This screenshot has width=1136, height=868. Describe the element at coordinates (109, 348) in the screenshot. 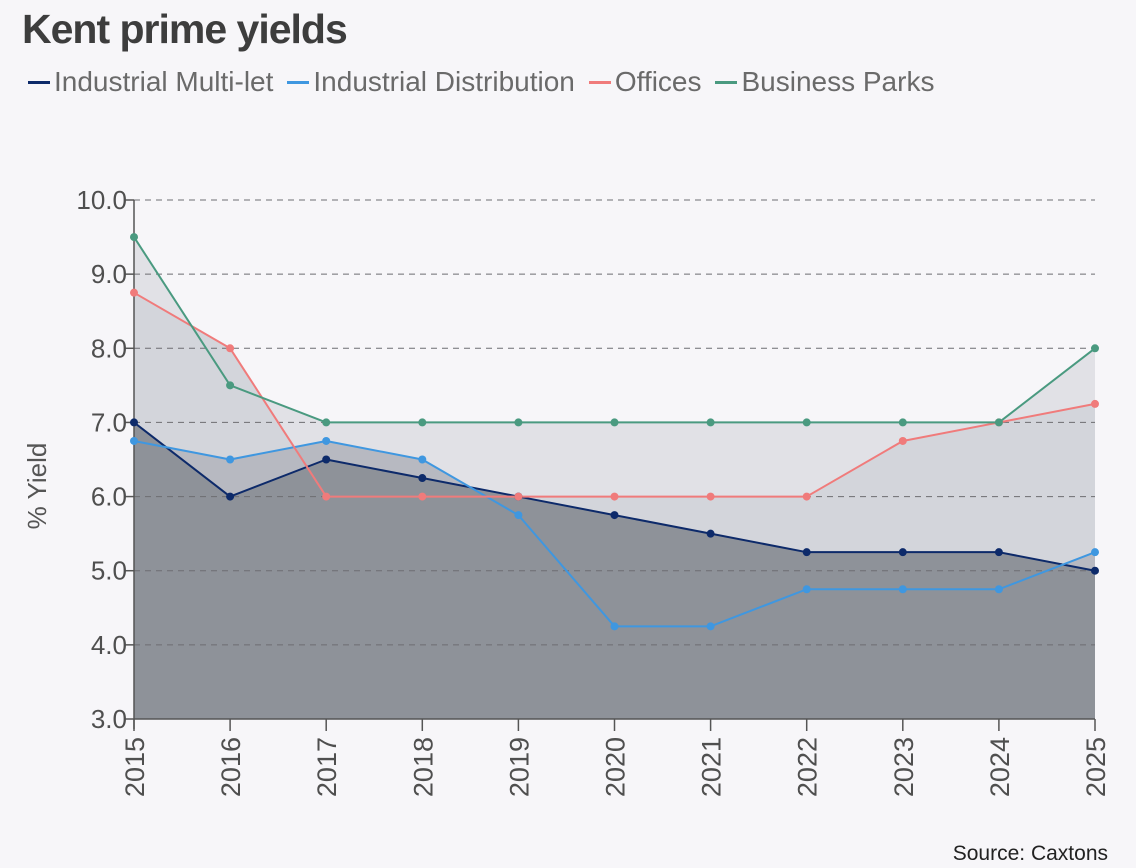

I see `ytick-label-8-0: 8.0` at that location.